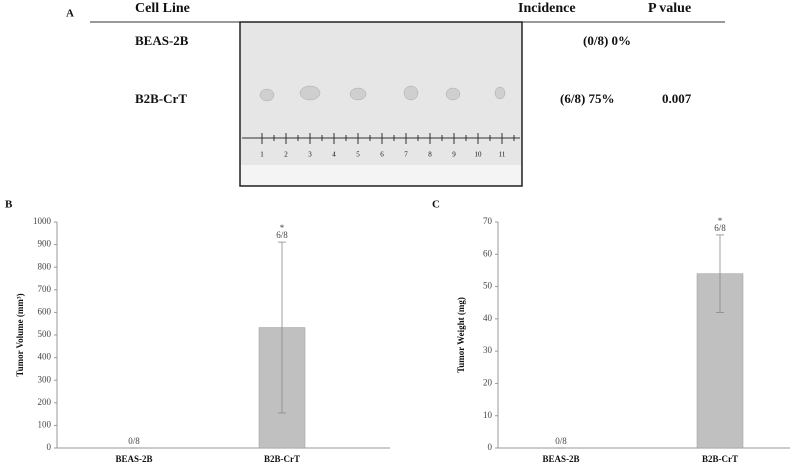  What do you see at coordinates (45, 266) in the screenshot?
I see `y-tick-label: 800` at bounding box center [45, 266].